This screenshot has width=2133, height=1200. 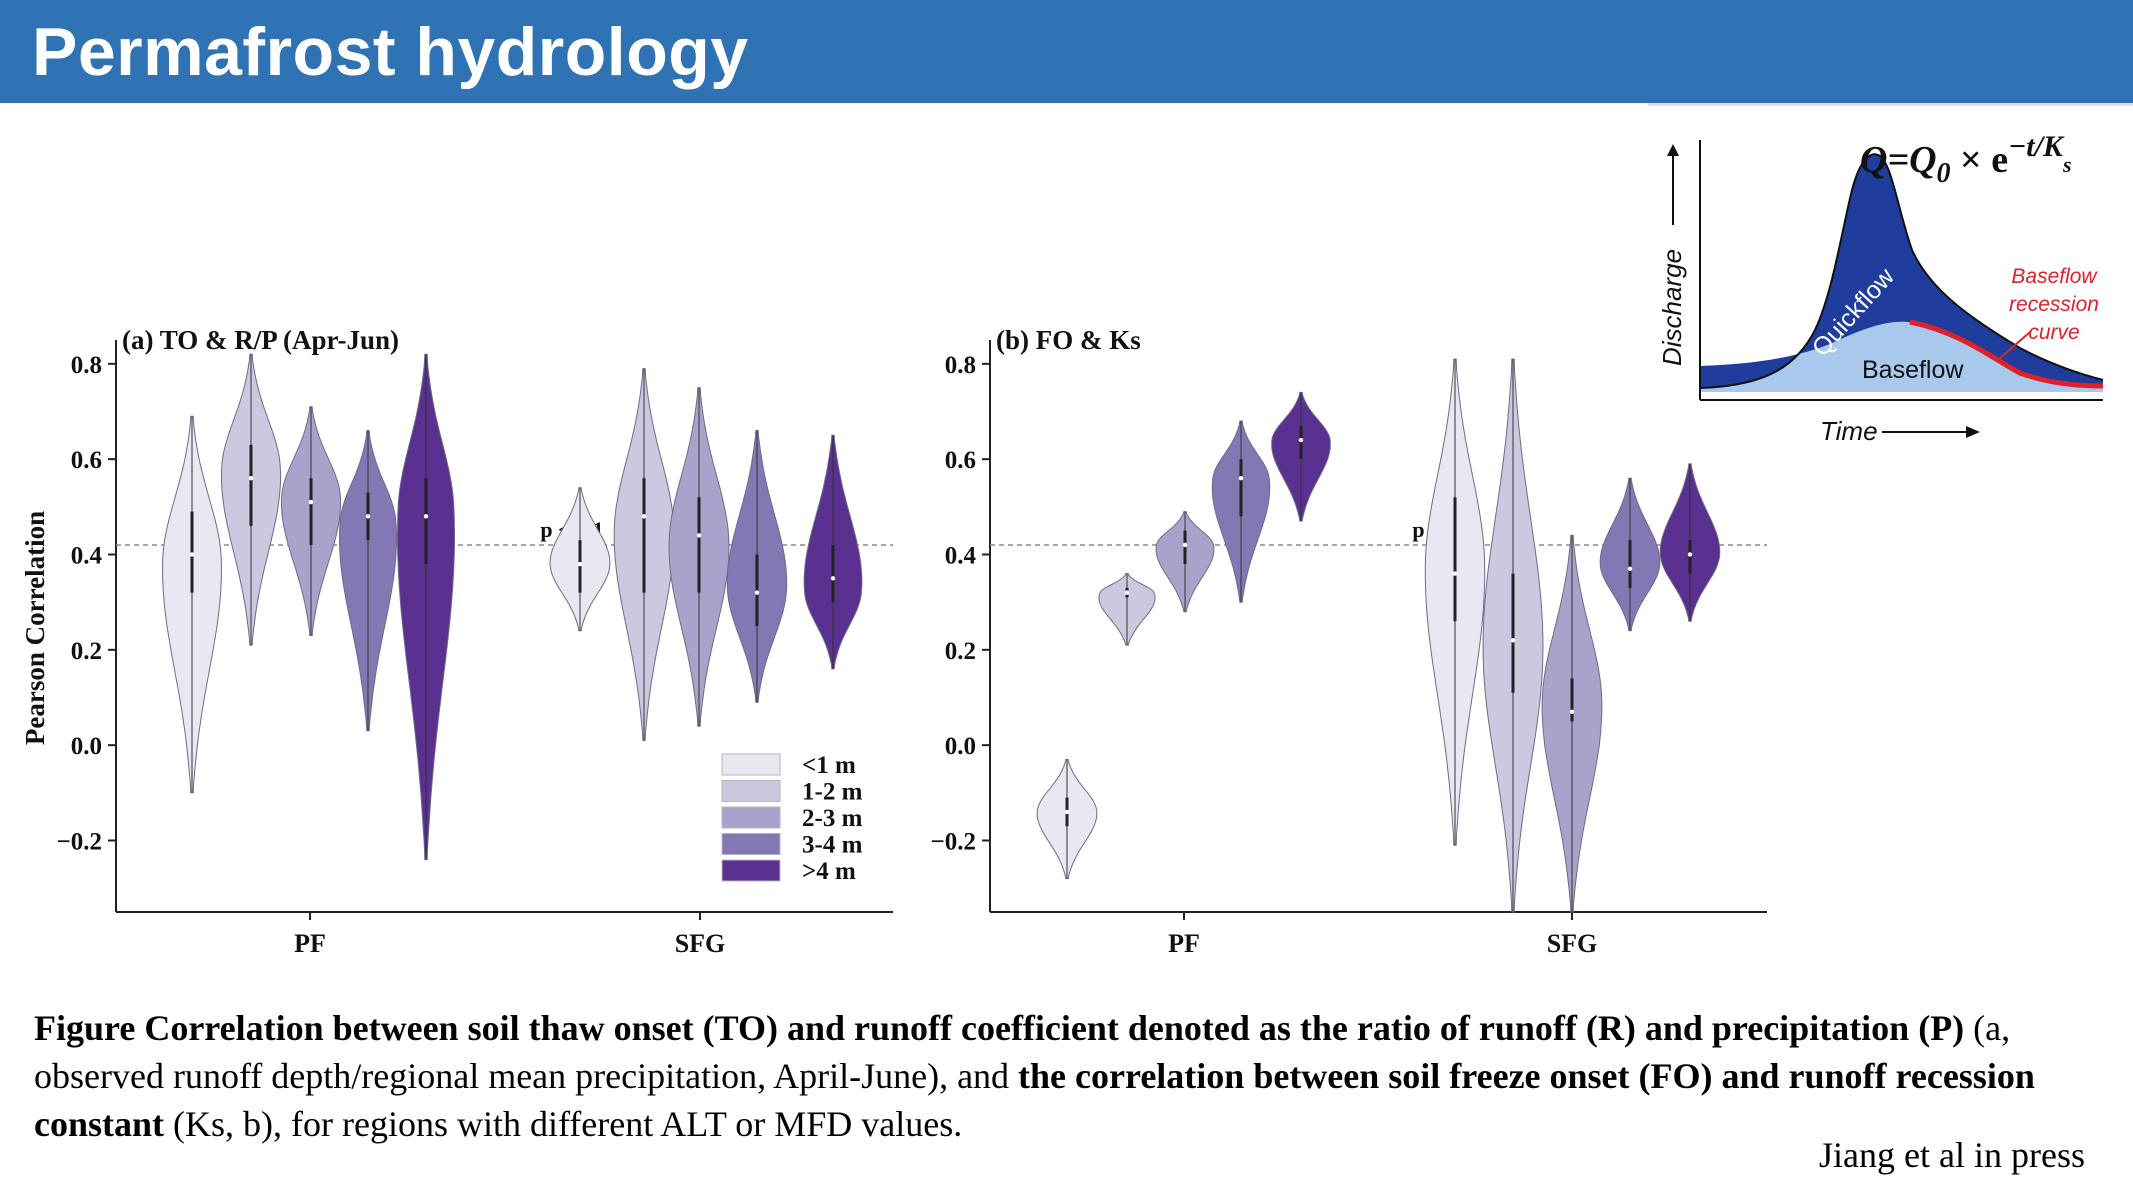 I want to click on baseflow-area, so click(x=1901, y=356).